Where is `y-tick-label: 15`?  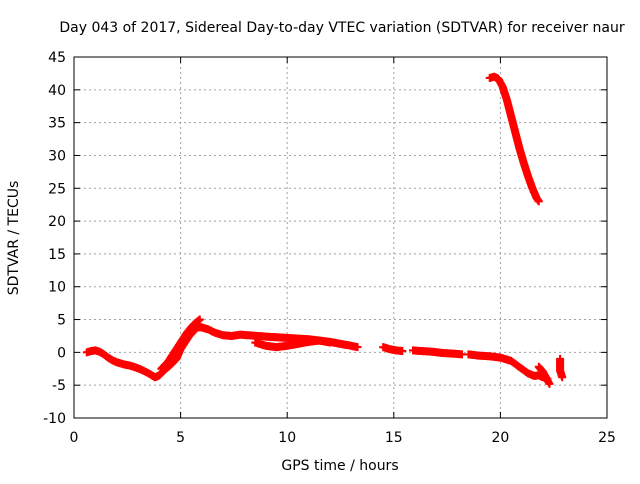 y-tick-label: 15 is located at coordinates (57, 255).